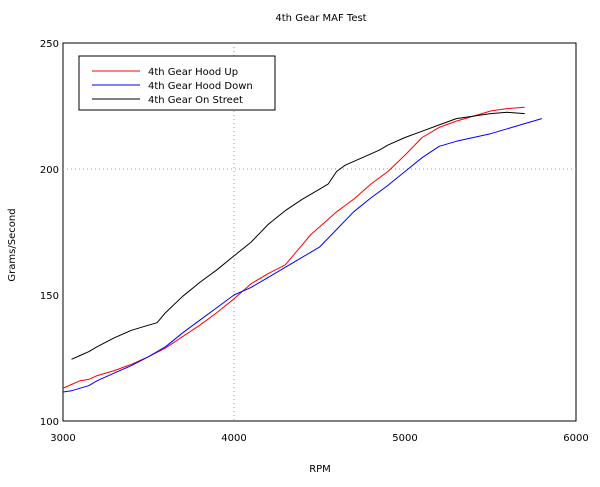 This screenshot has width=600, height=487. I want to click on y-tick-label: 100, so click(49, 422).